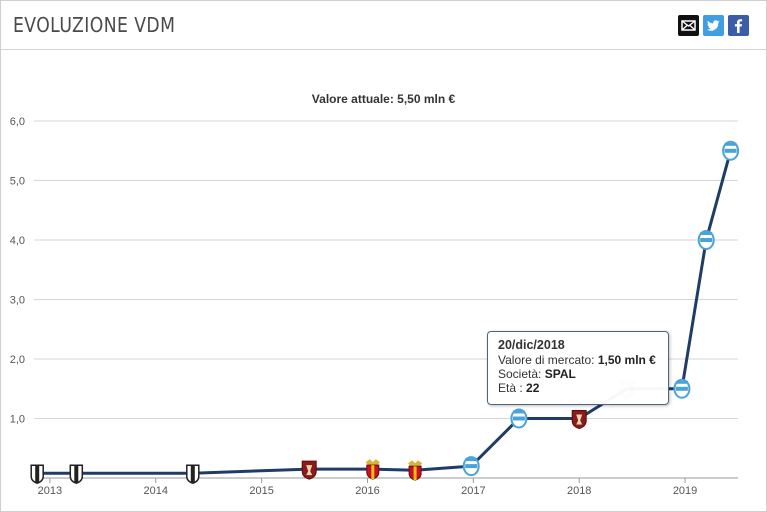 The image size is (767, 512). What do you see at coordinates (548, 360) in the screenshot?
I see `tooltip-market-label: Valore di mercato:` at bounding box center [548, 360].